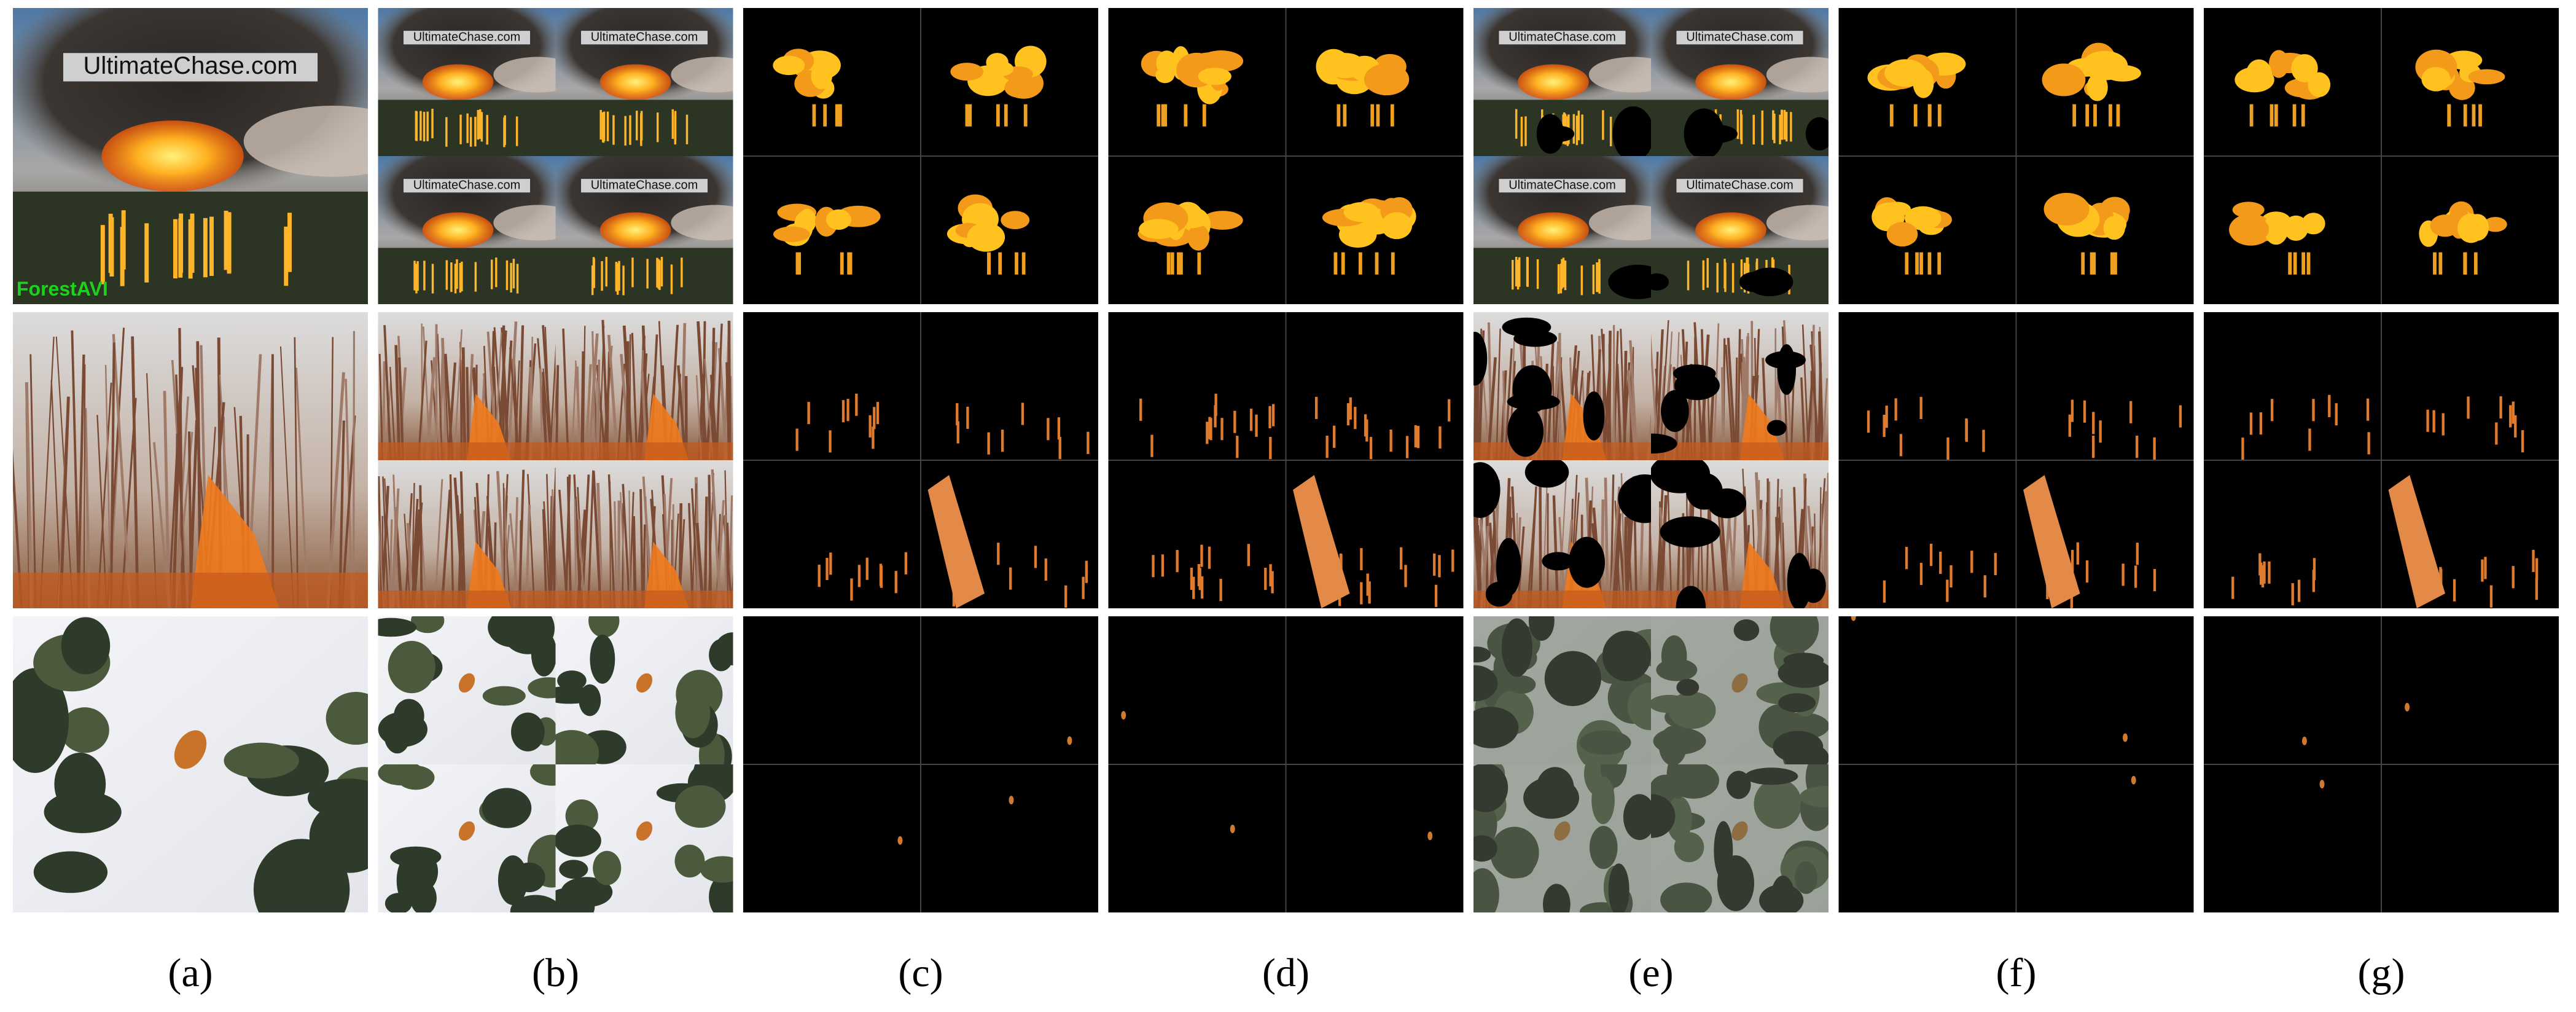 The height and width of the screenshot is (1012, 2576). What do you see at coordinates (1562, 37) in the screenshot?
I see `watermark: UltimateChase.com` at bounding box center [1562, 37].